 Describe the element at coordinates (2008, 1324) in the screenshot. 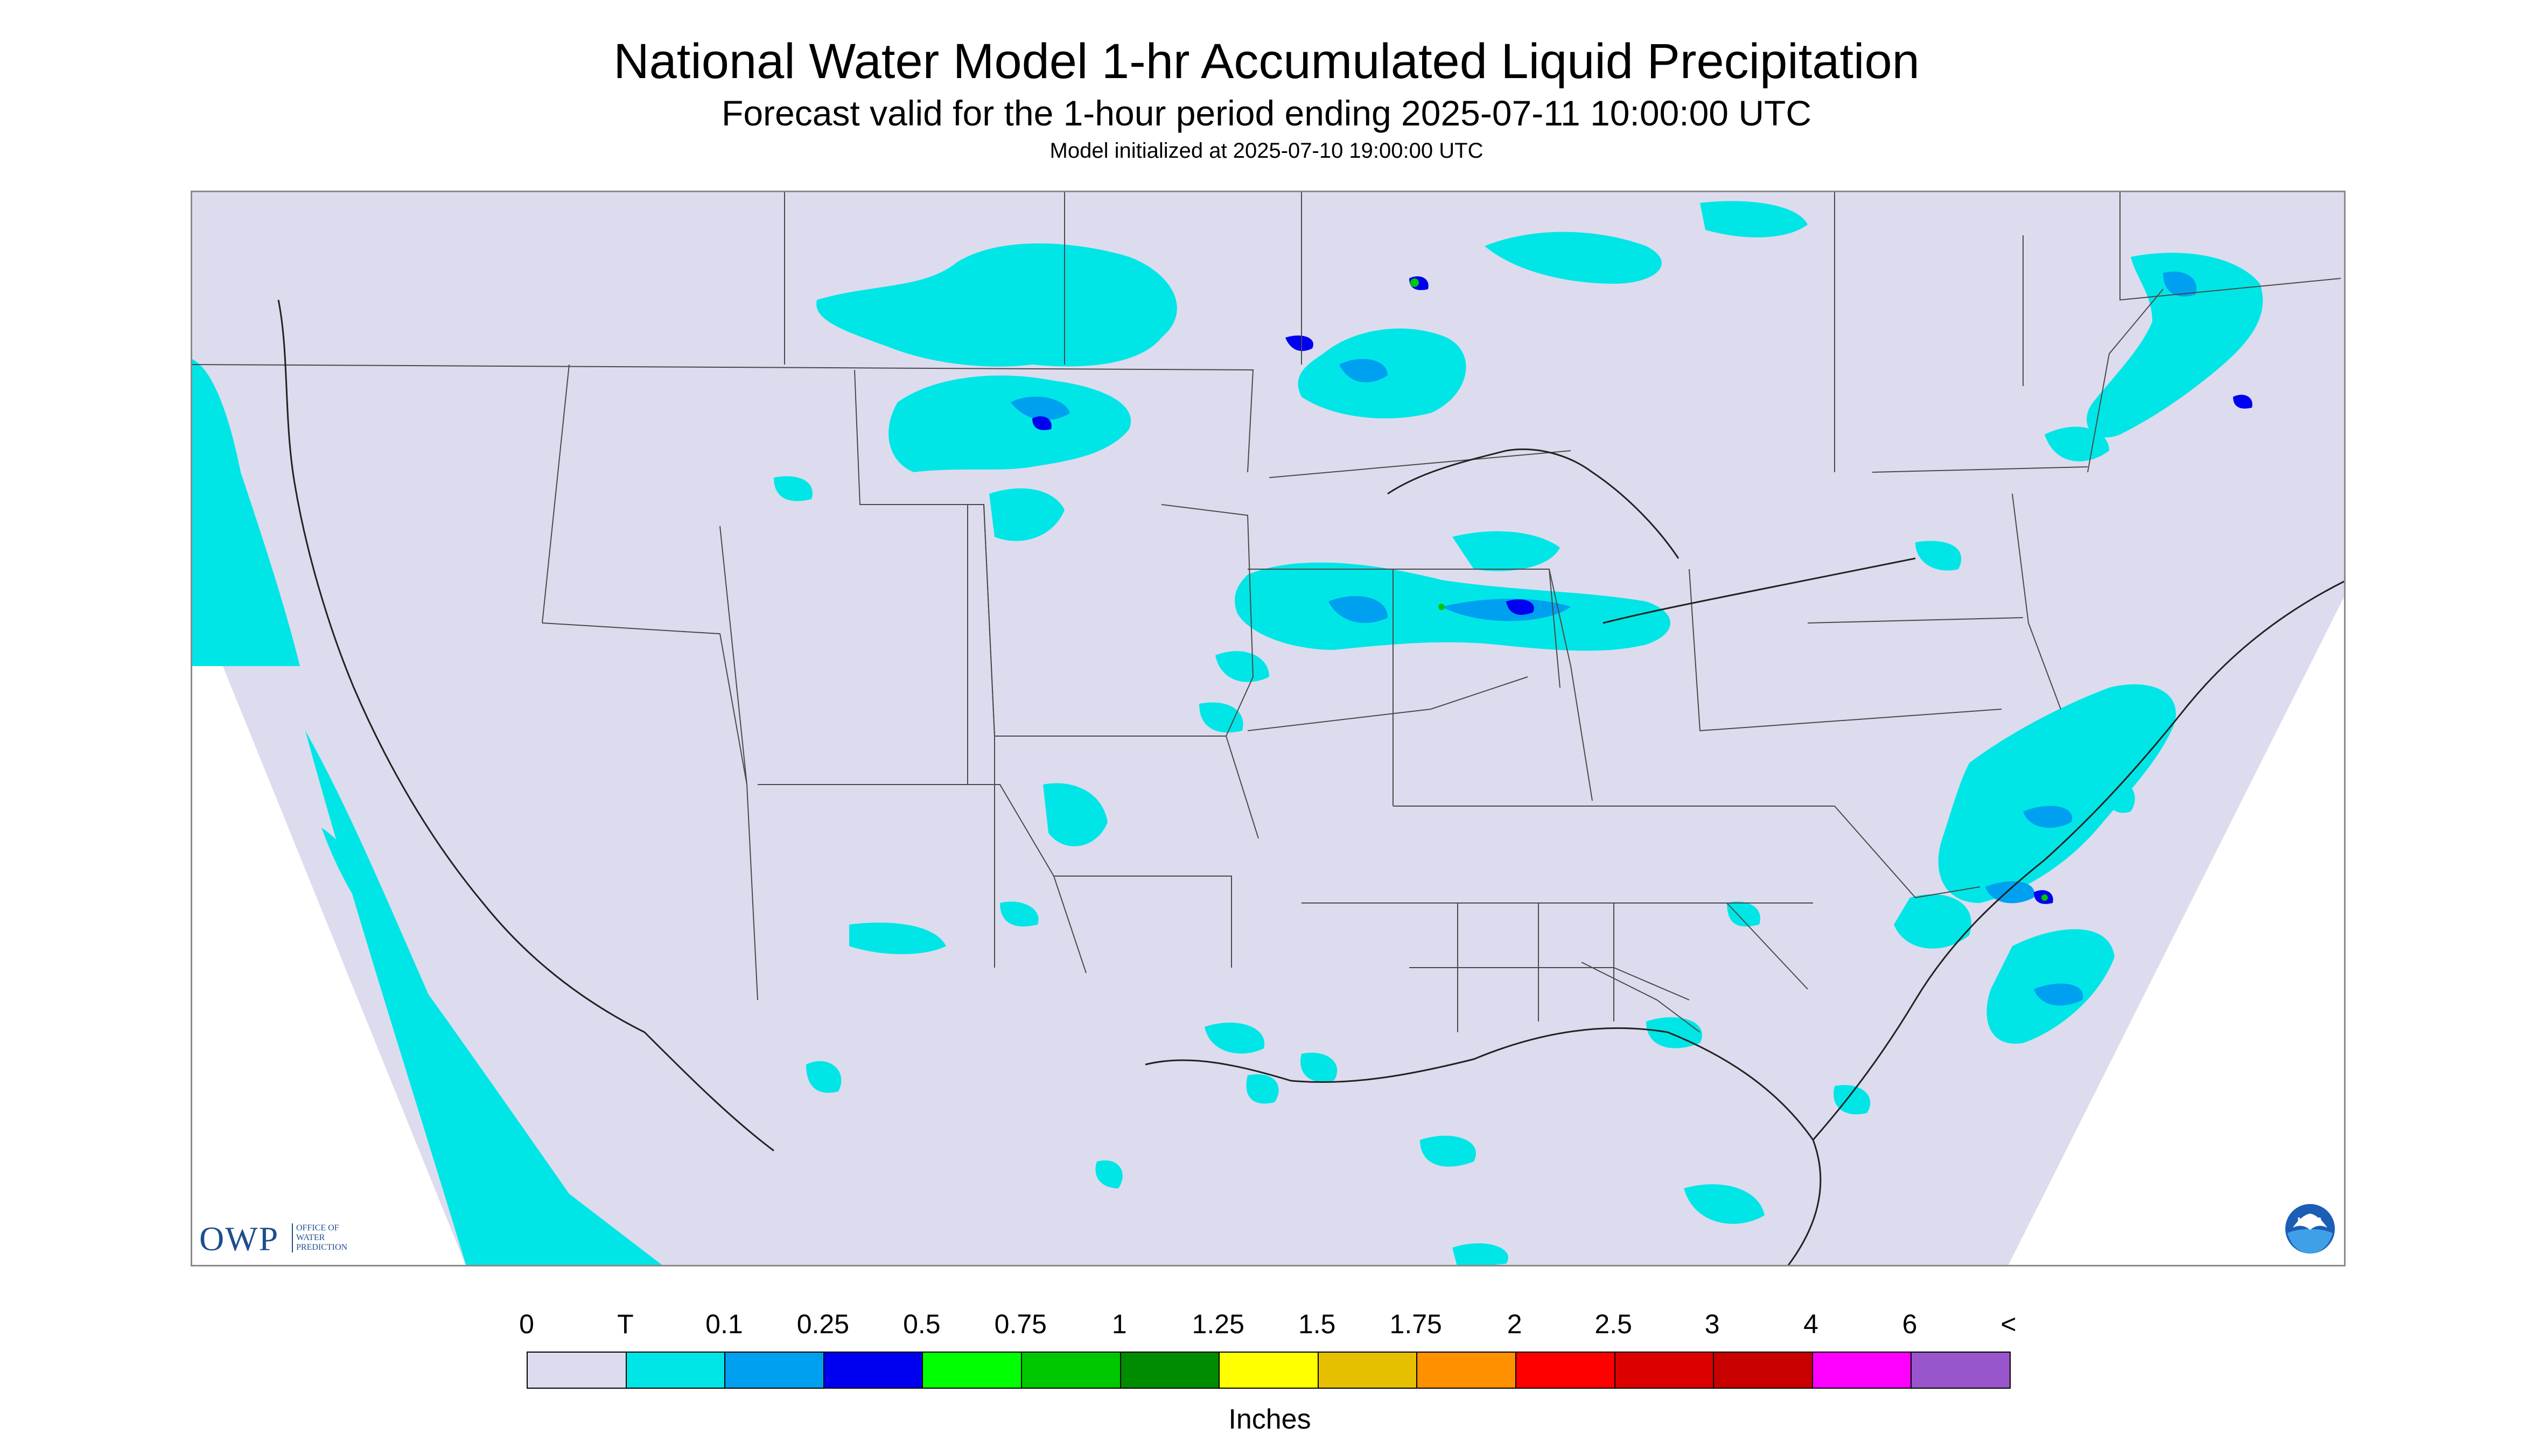

I see `legend-tick-label: <` at that location.